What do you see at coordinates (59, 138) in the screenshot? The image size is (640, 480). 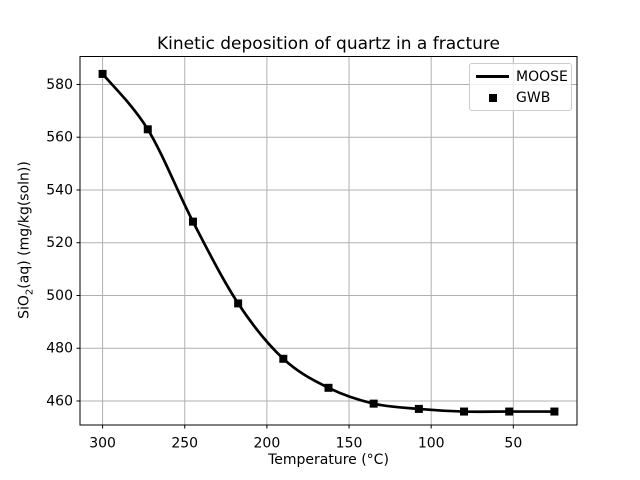 I see `y-tick-label: 560` at bounding box center [59, 138].